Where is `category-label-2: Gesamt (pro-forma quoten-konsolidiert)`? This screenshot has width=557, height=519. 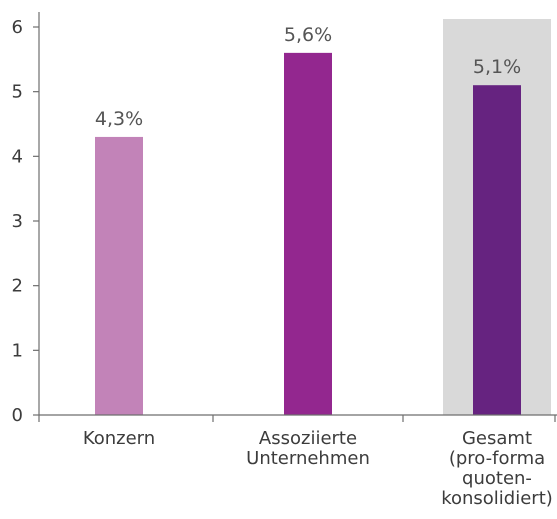 category-label-2: Gesamt (pro-forma quoten-konsolidiert) is located at coordinates (497, 468).